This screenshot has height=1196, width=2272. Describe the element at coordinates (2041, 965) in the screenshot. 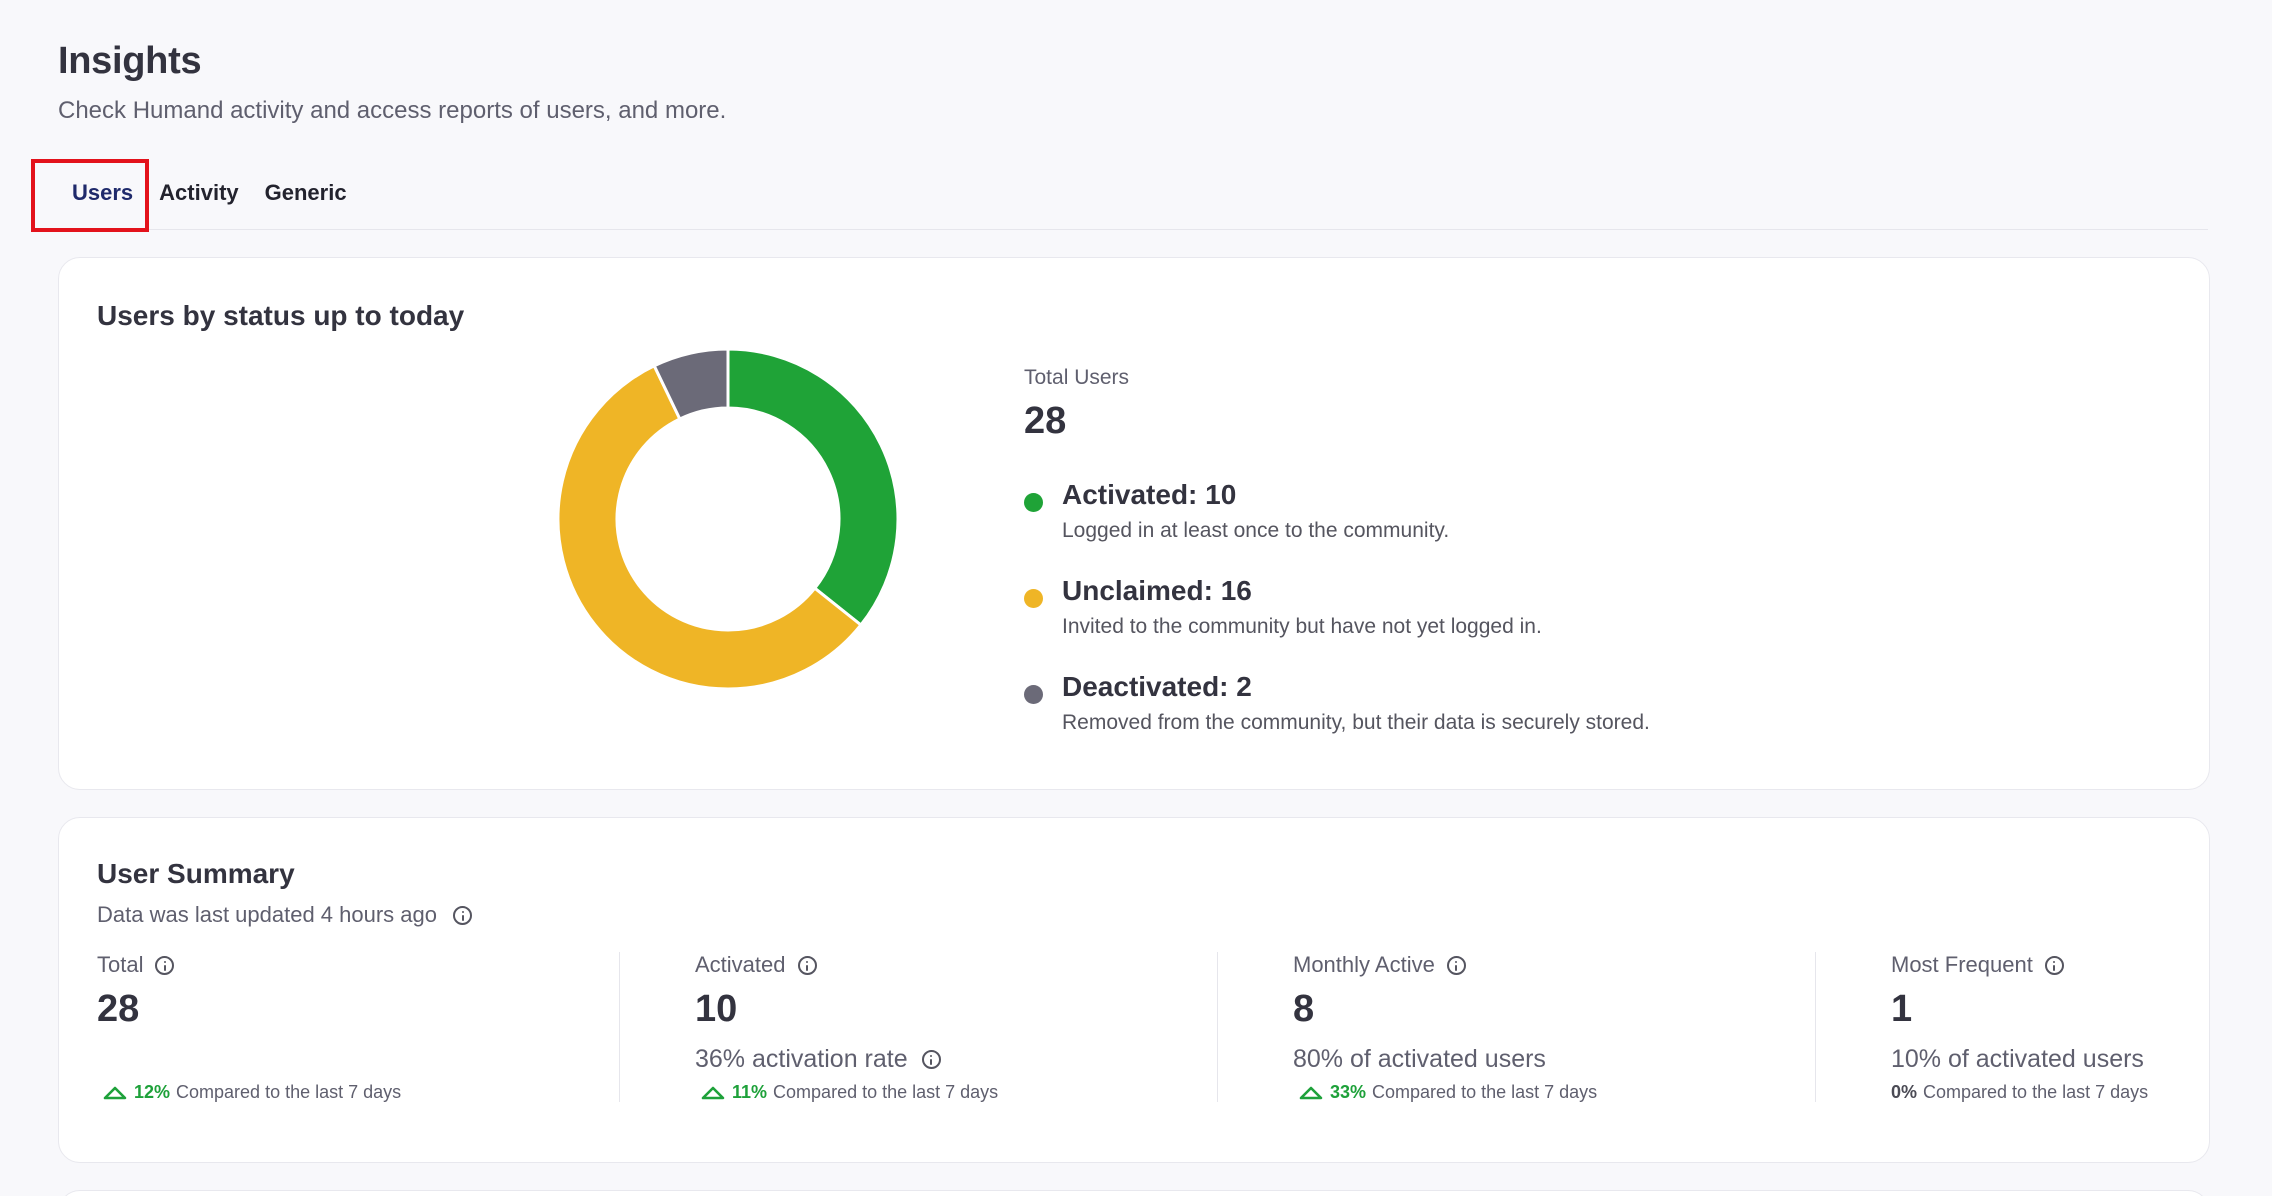

I see `metric-frequent-label-row: Most Frequent` at that location.